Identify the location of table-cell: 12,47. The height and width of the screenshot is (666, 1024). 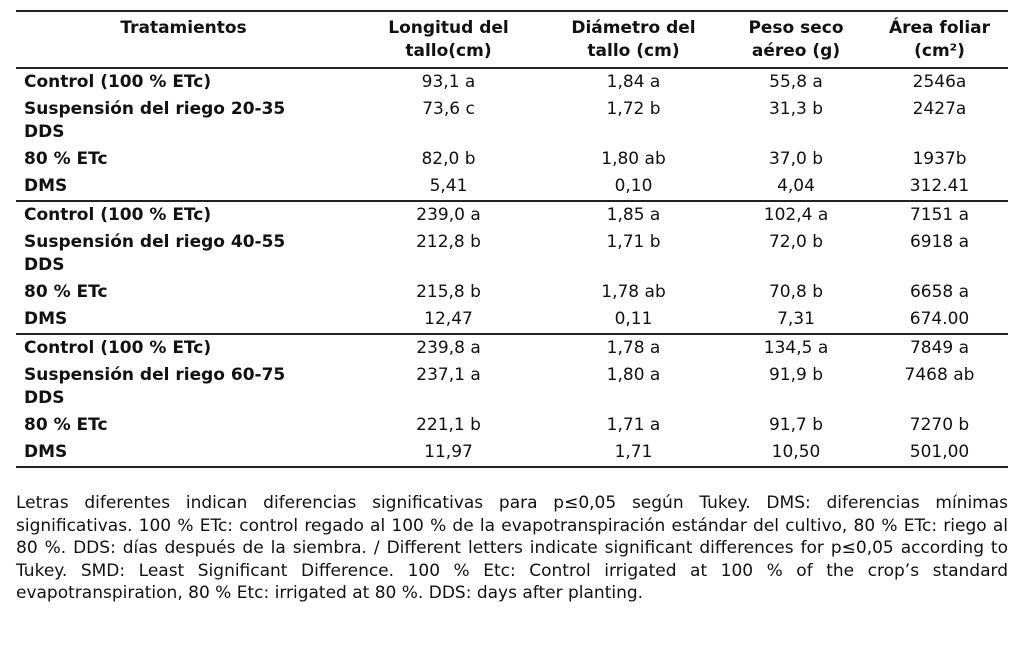
(448, 320).